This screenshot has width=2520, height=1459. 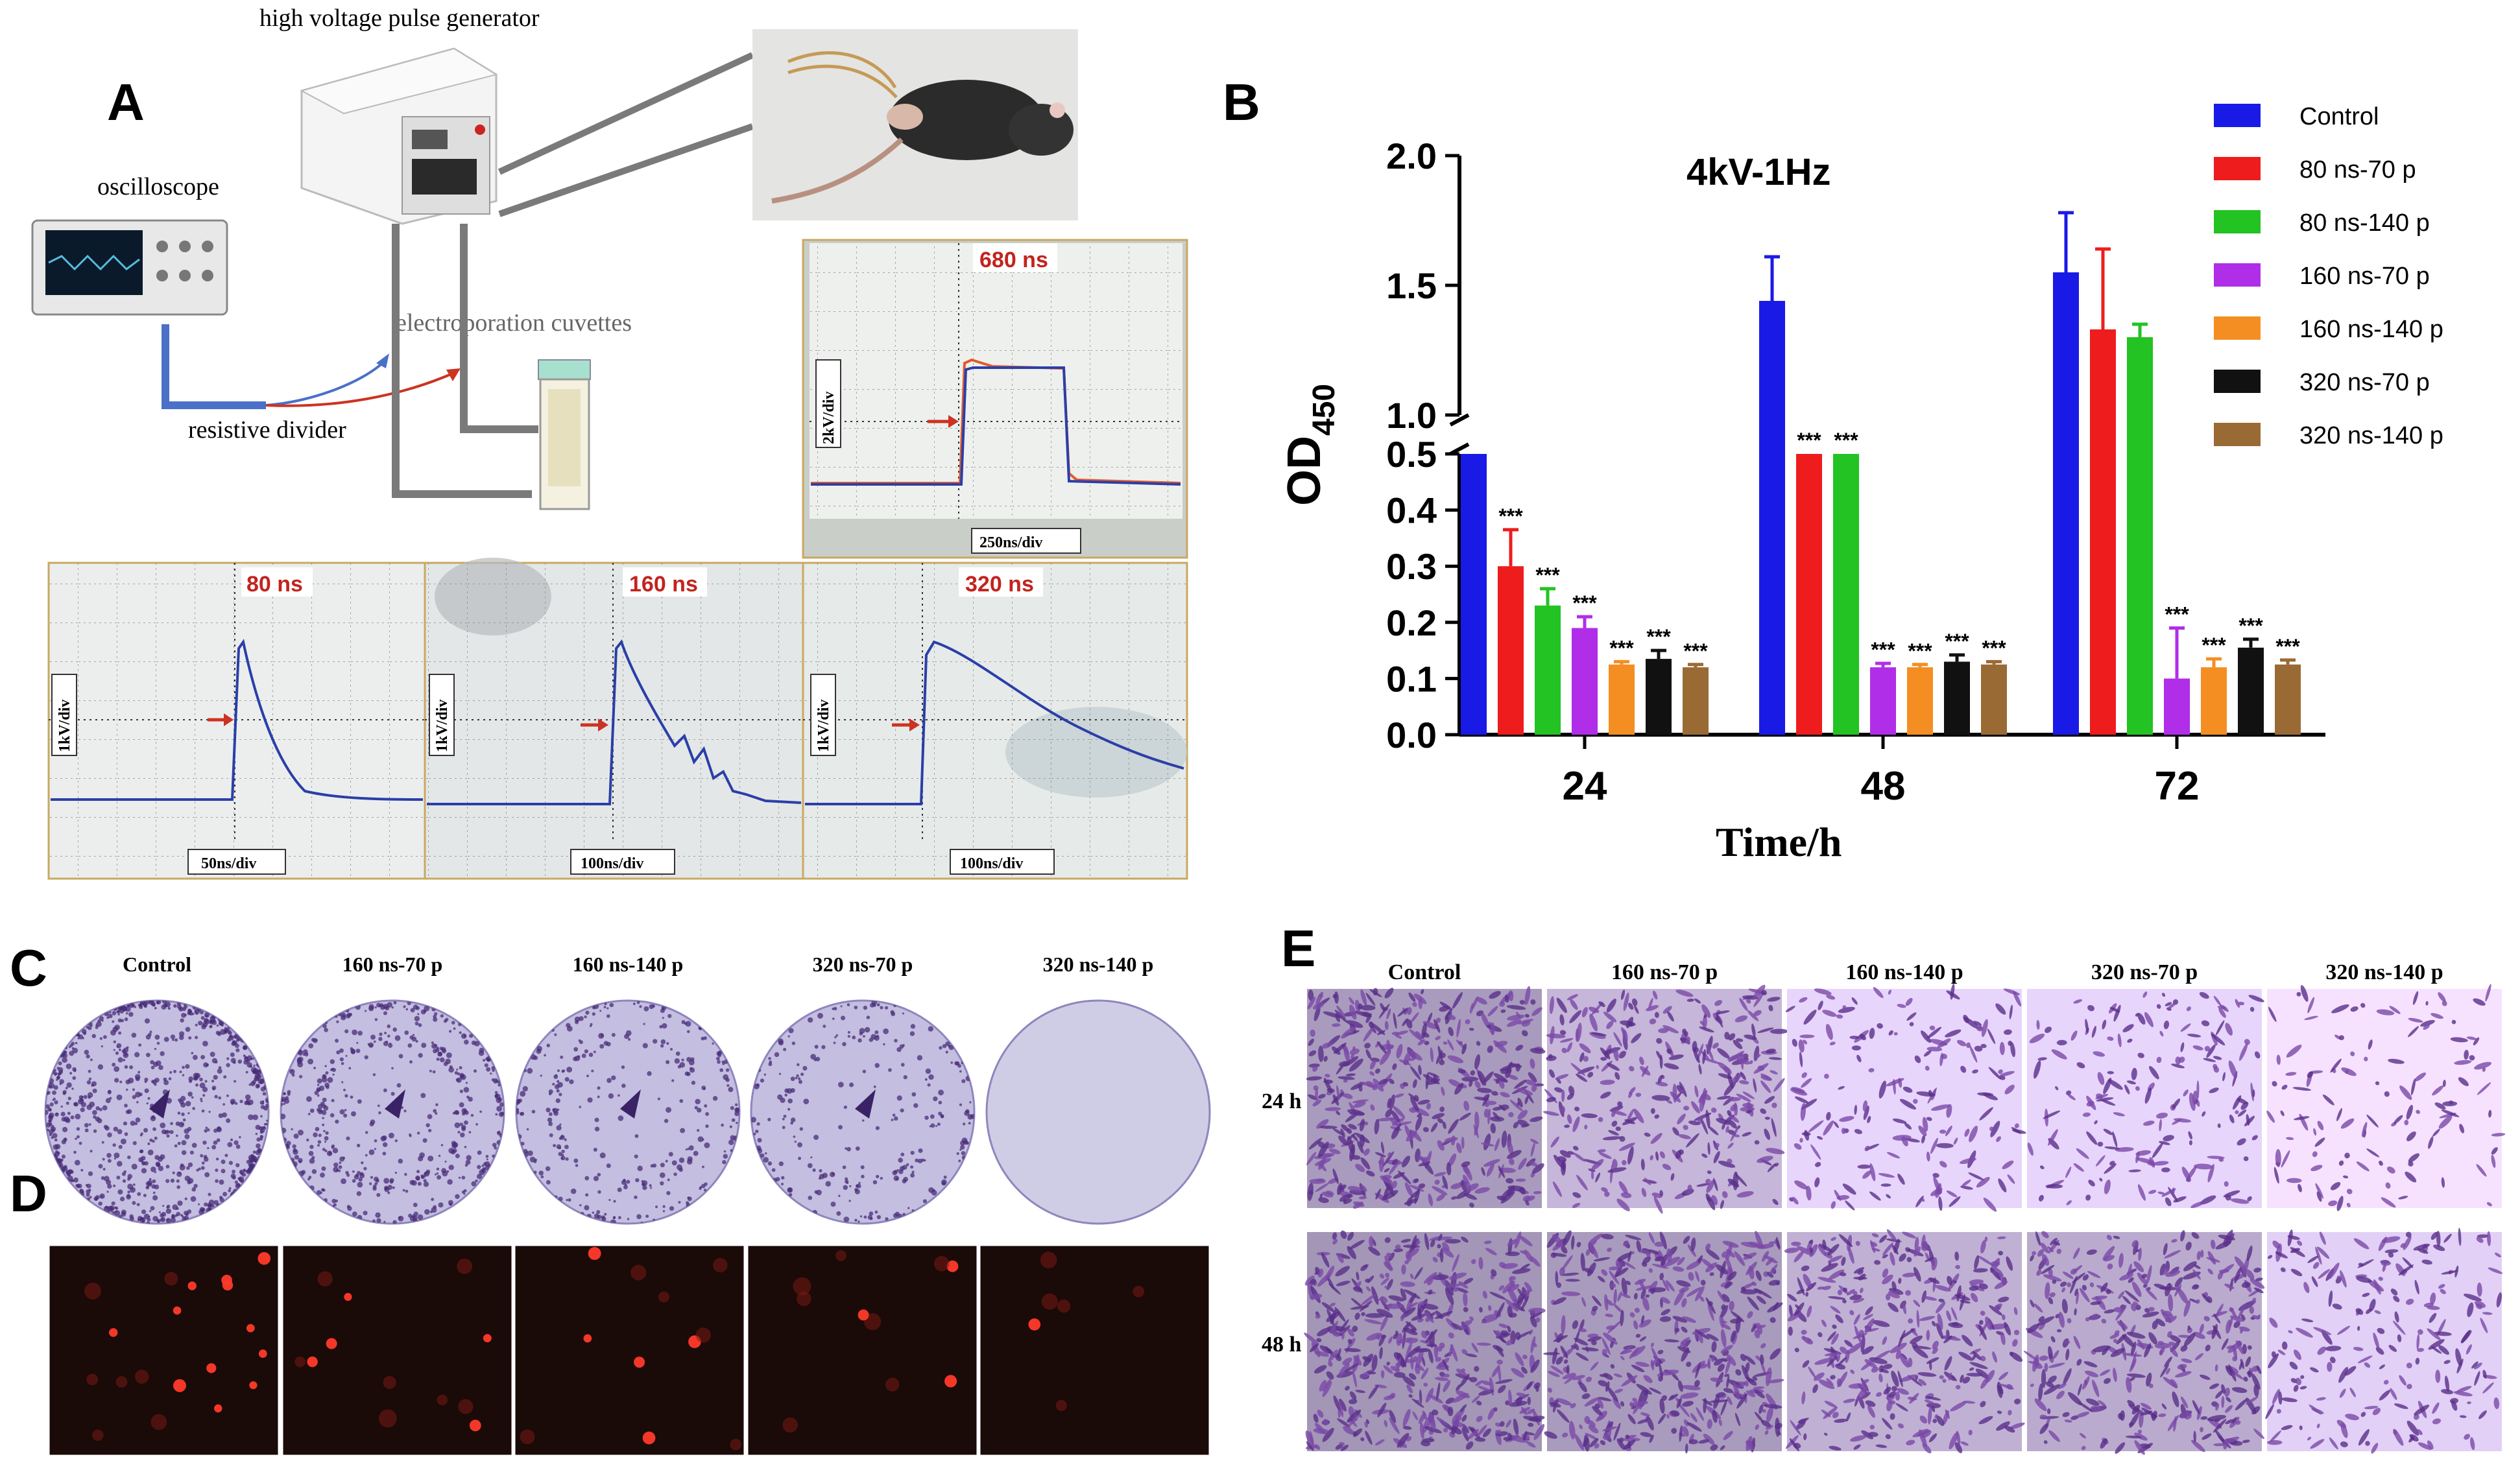 What do you see at coordinates (1099, 965) in the screenshot?
I see `dish-column-label: 320 ns-140 p` at bounding box center [1099, 965].